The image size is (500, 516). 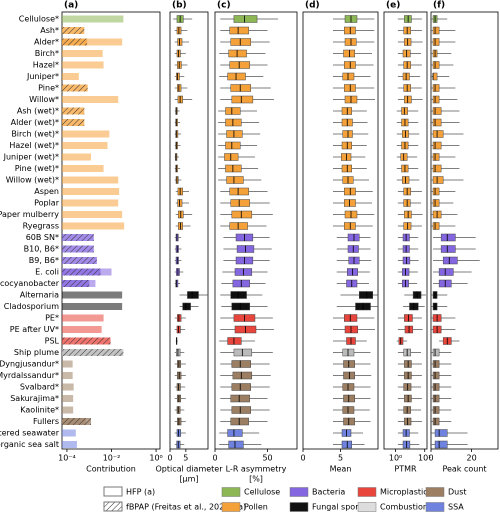 I want to click on row-label: Juniper*, so click(x=42, y=76).